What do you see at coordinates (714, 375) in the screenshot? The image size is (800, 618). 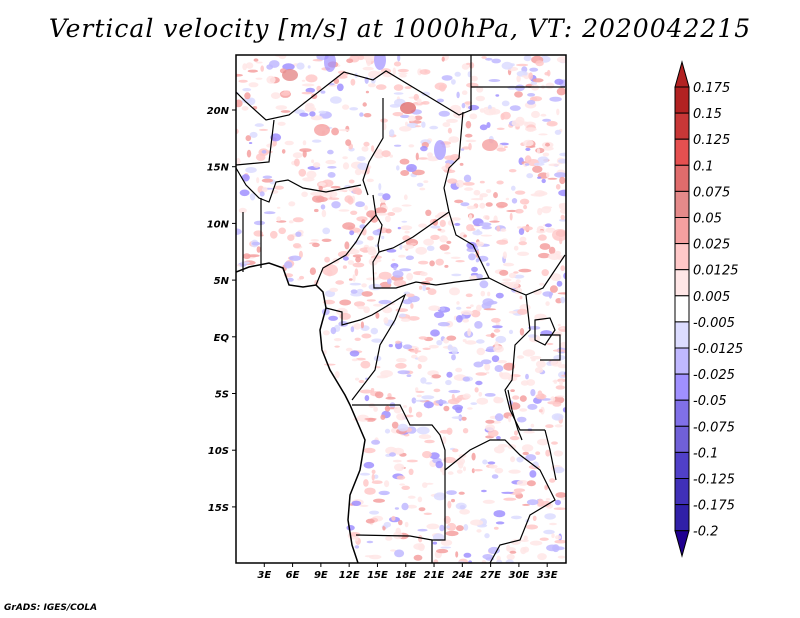 I see `colorbar-label: -0.025` at bounding box center [714, 375].